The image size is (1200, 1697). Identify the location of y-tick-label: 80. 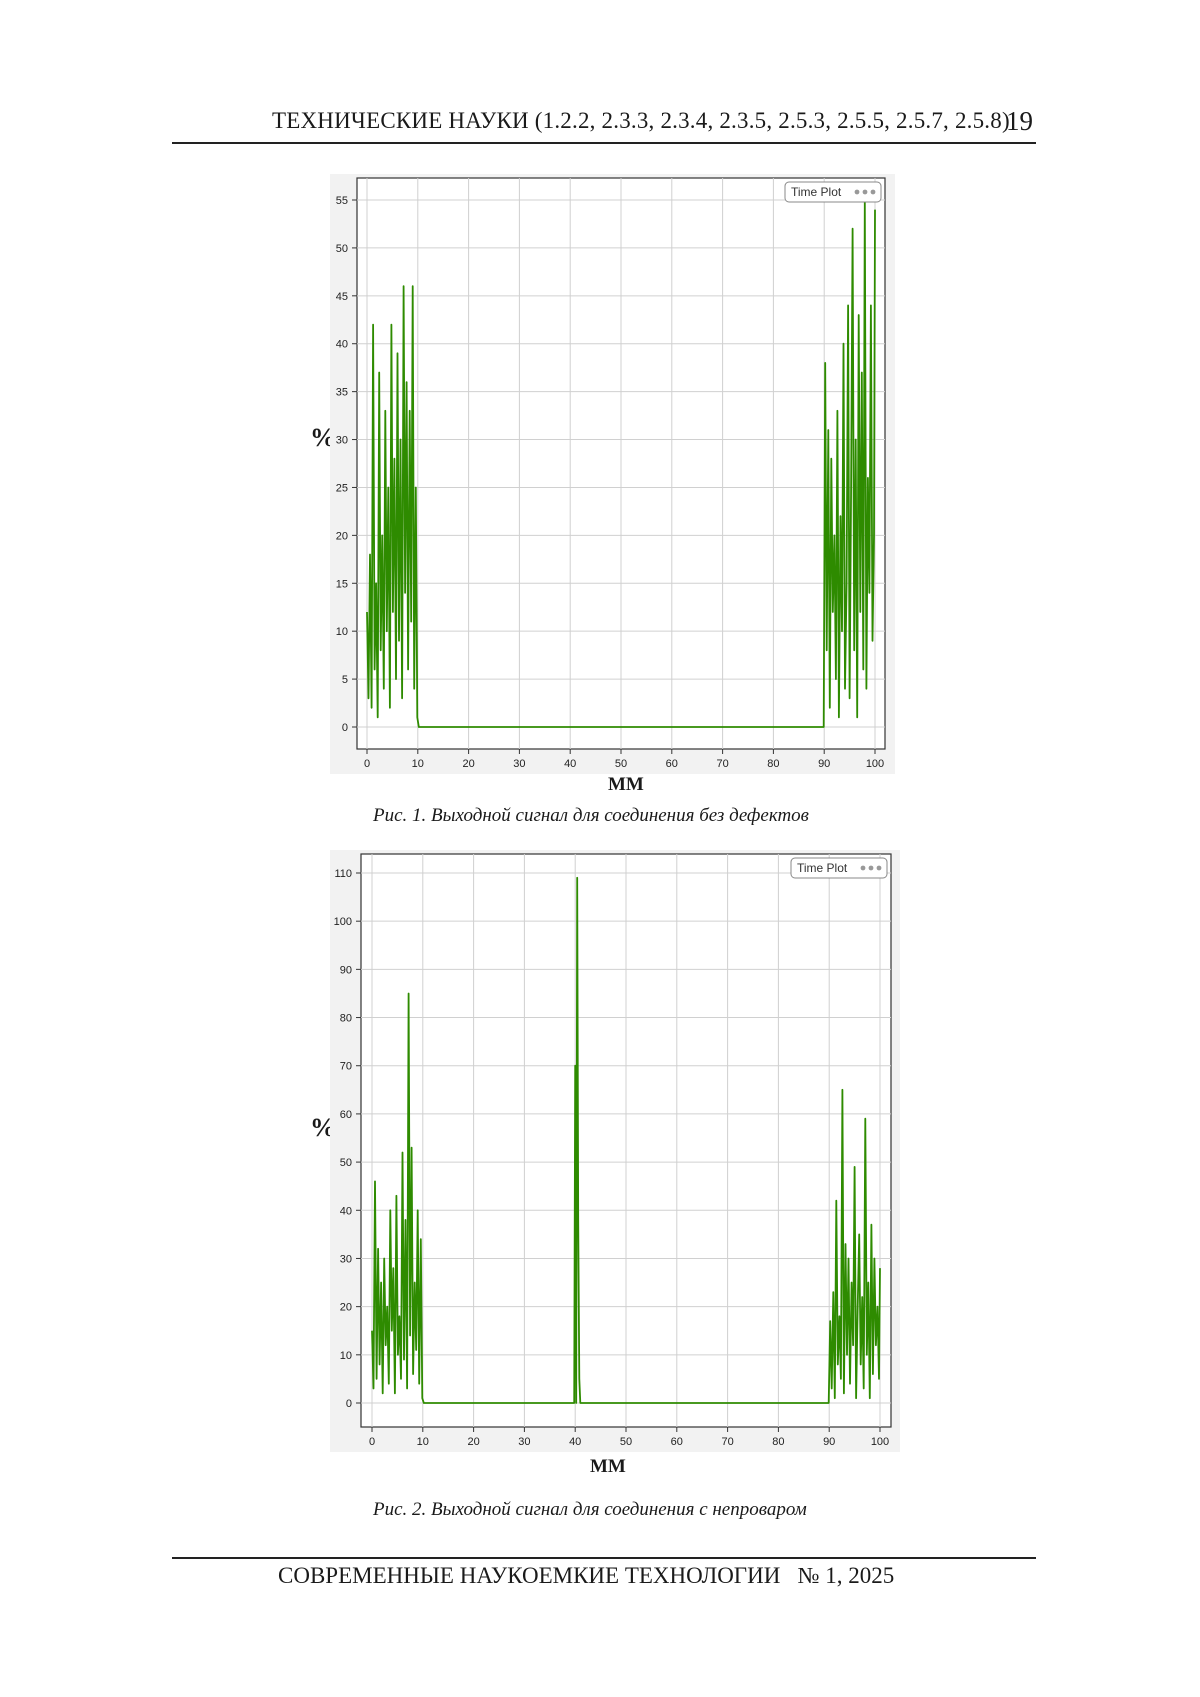
(346, 1019).